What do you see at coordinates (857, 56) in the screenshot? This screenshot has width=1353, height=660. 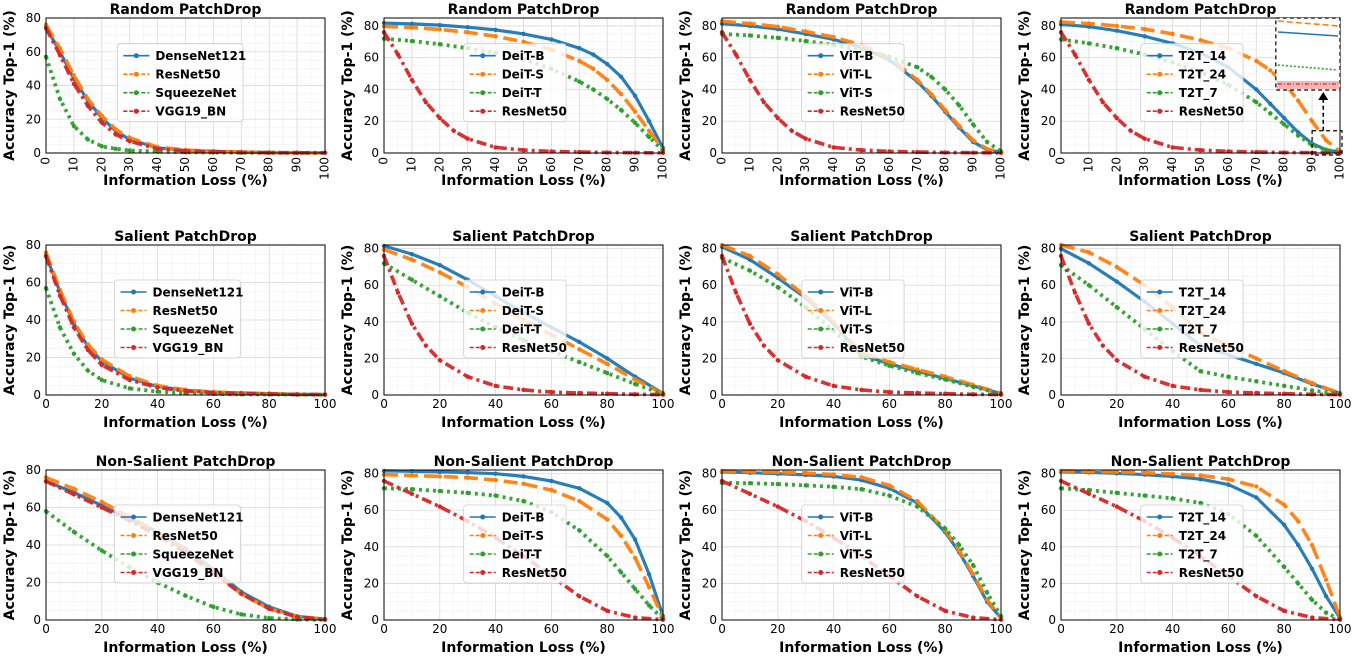 I see `legend-label: ViT-B` at bounding box center [857, 56].